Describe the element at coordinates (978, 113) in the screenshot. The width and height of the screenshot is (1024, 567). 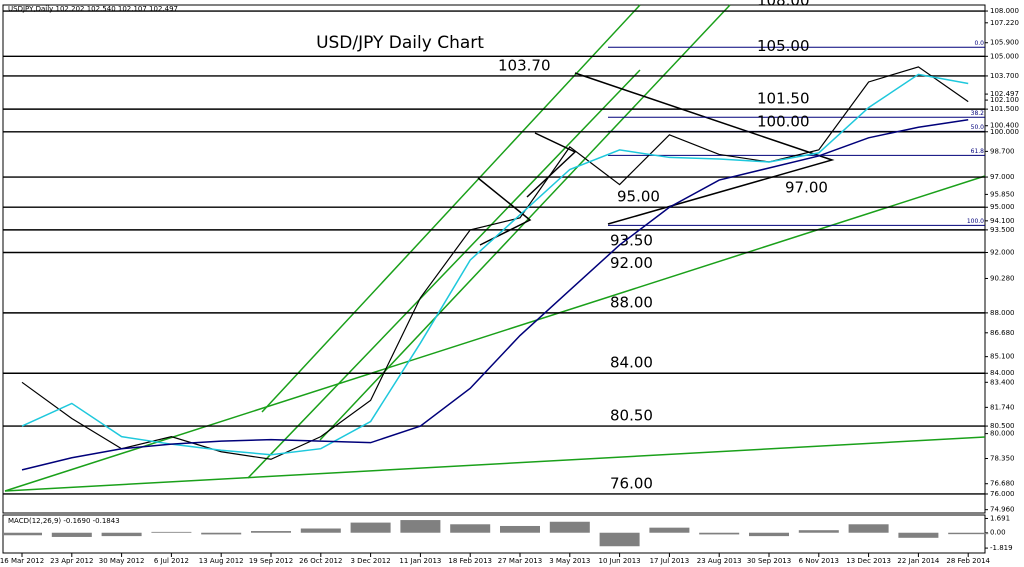
I see `fib-label: 38.2` at that location.